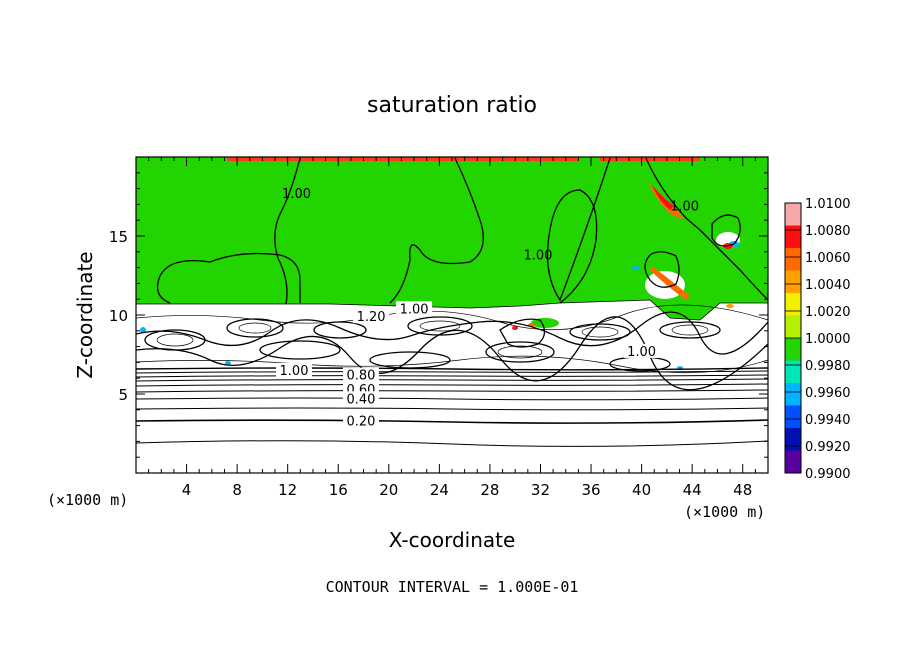 The height and width of the screenshot is (654, 904). What do you see at coordinates (515, 328) in the screenshot?
I see `red-patch` at bounding box center [515, 328].